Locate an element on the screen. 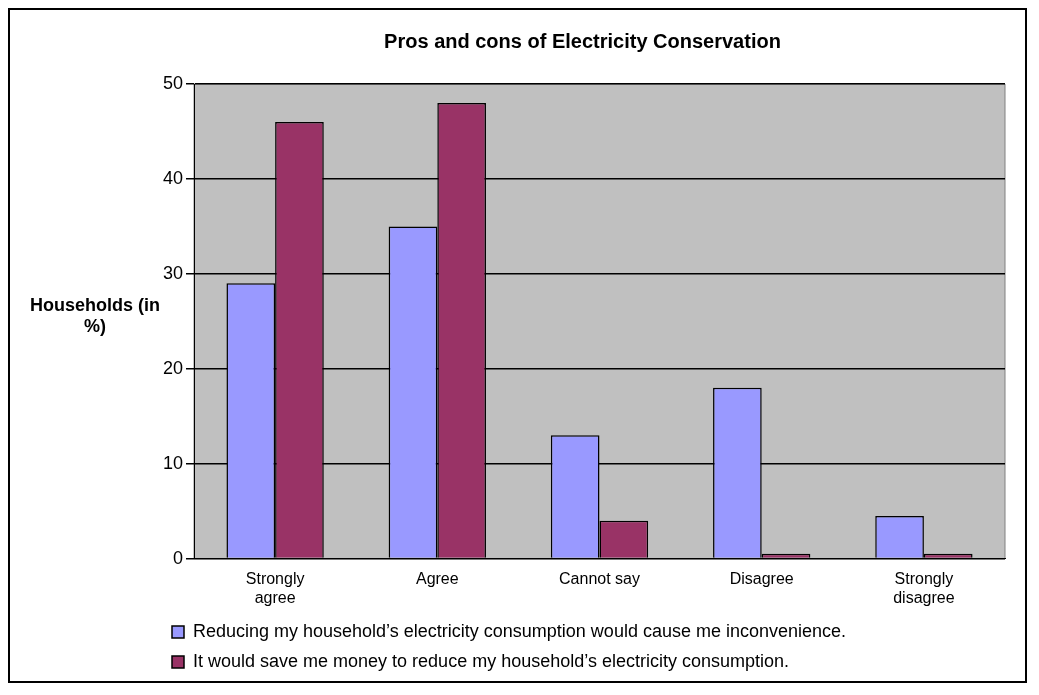  legend-label: It would save me money to reduce my household’s electricity consumption. is located at coordinates (491, 660).